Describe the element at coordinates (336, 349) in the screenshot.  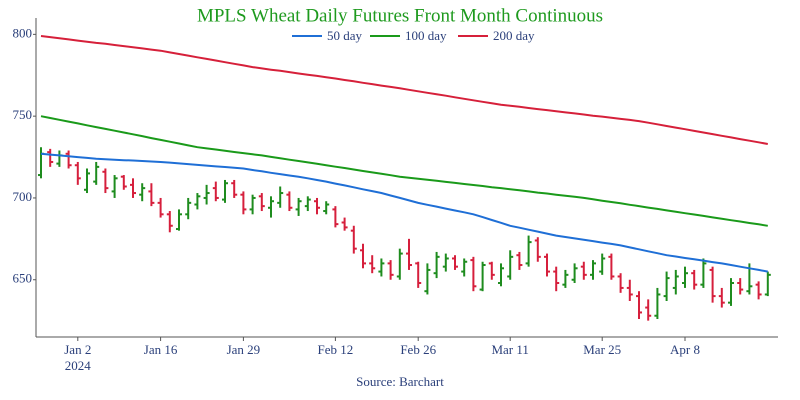
I see `x-tick-label: Feb 12` at that location.